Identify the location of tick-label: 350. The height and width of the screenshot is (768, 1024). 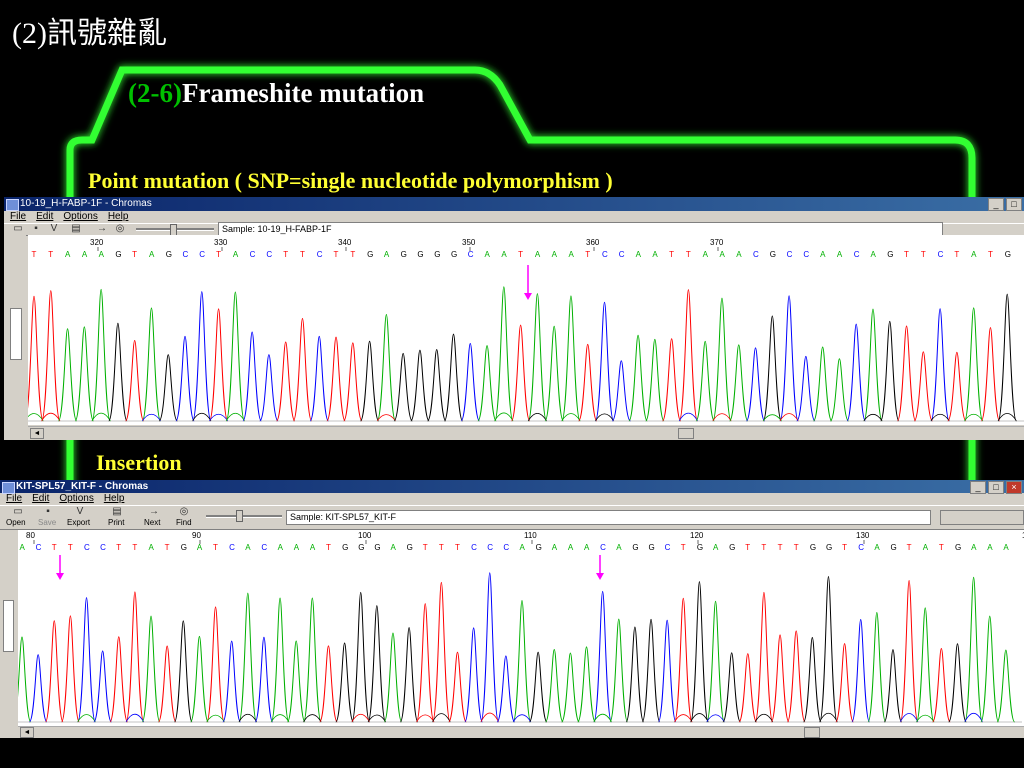
(469, 242).